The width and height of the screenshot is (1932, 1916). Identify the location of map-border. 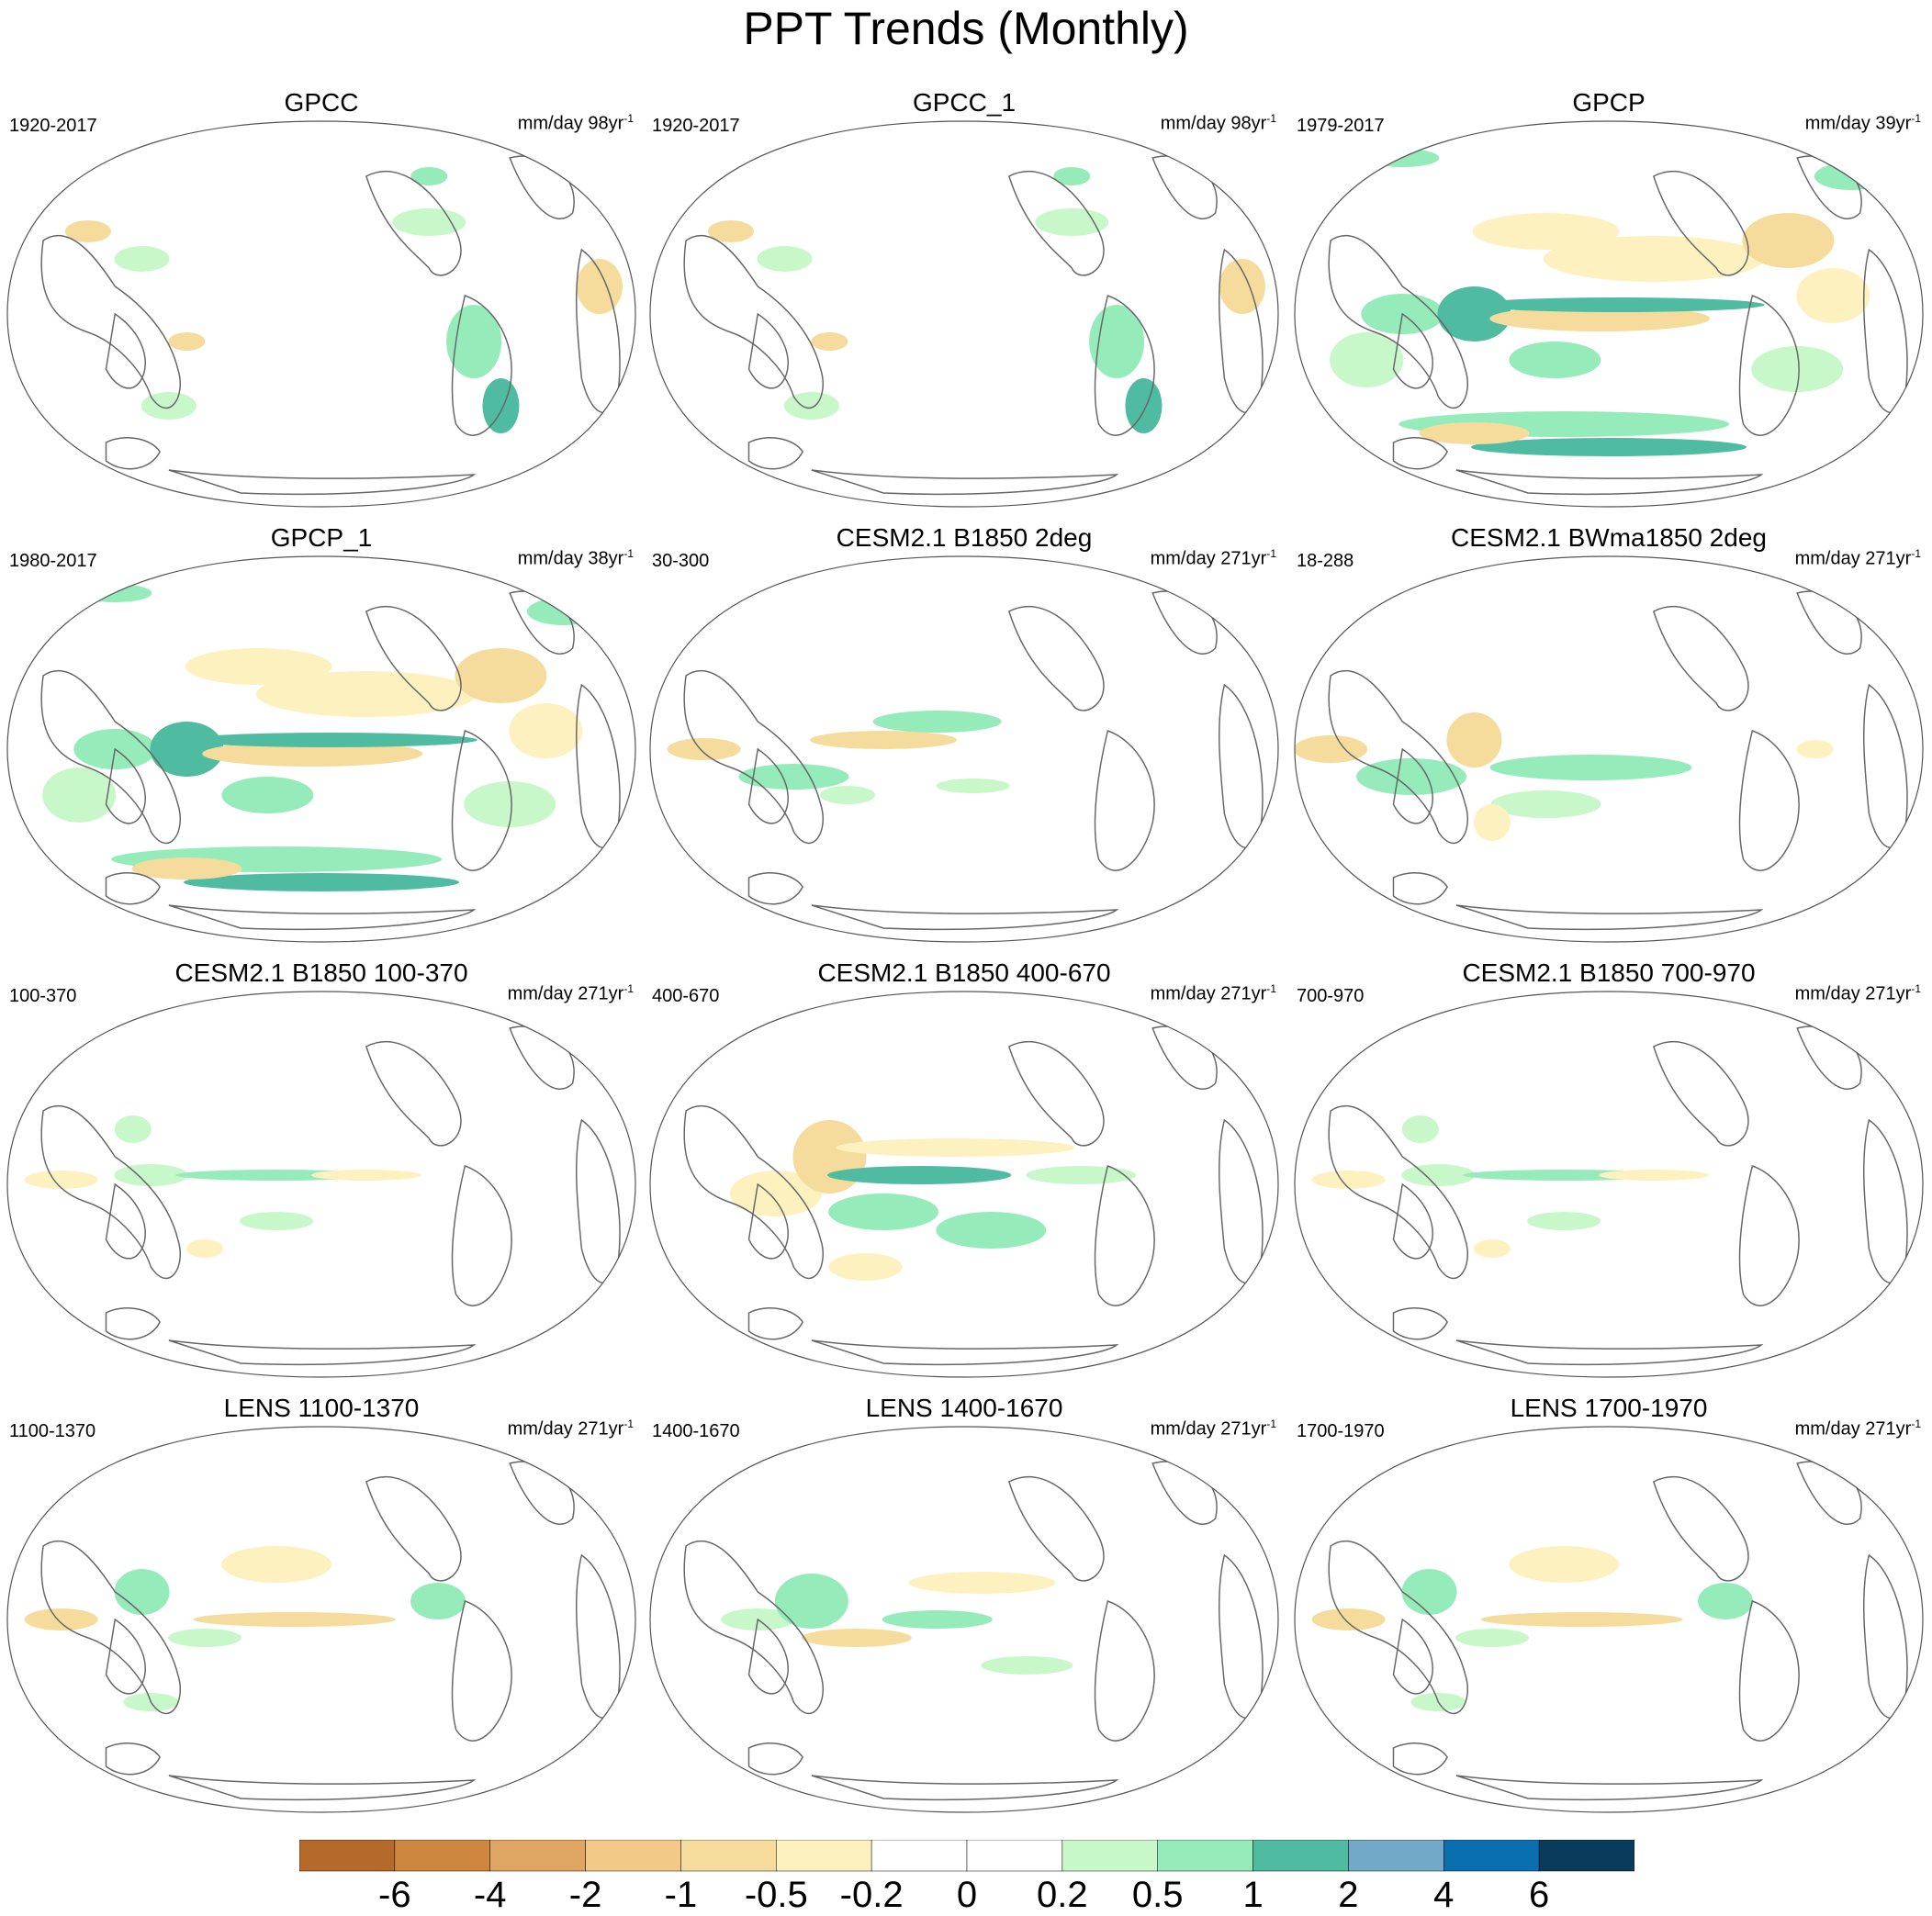
(321, 1619).